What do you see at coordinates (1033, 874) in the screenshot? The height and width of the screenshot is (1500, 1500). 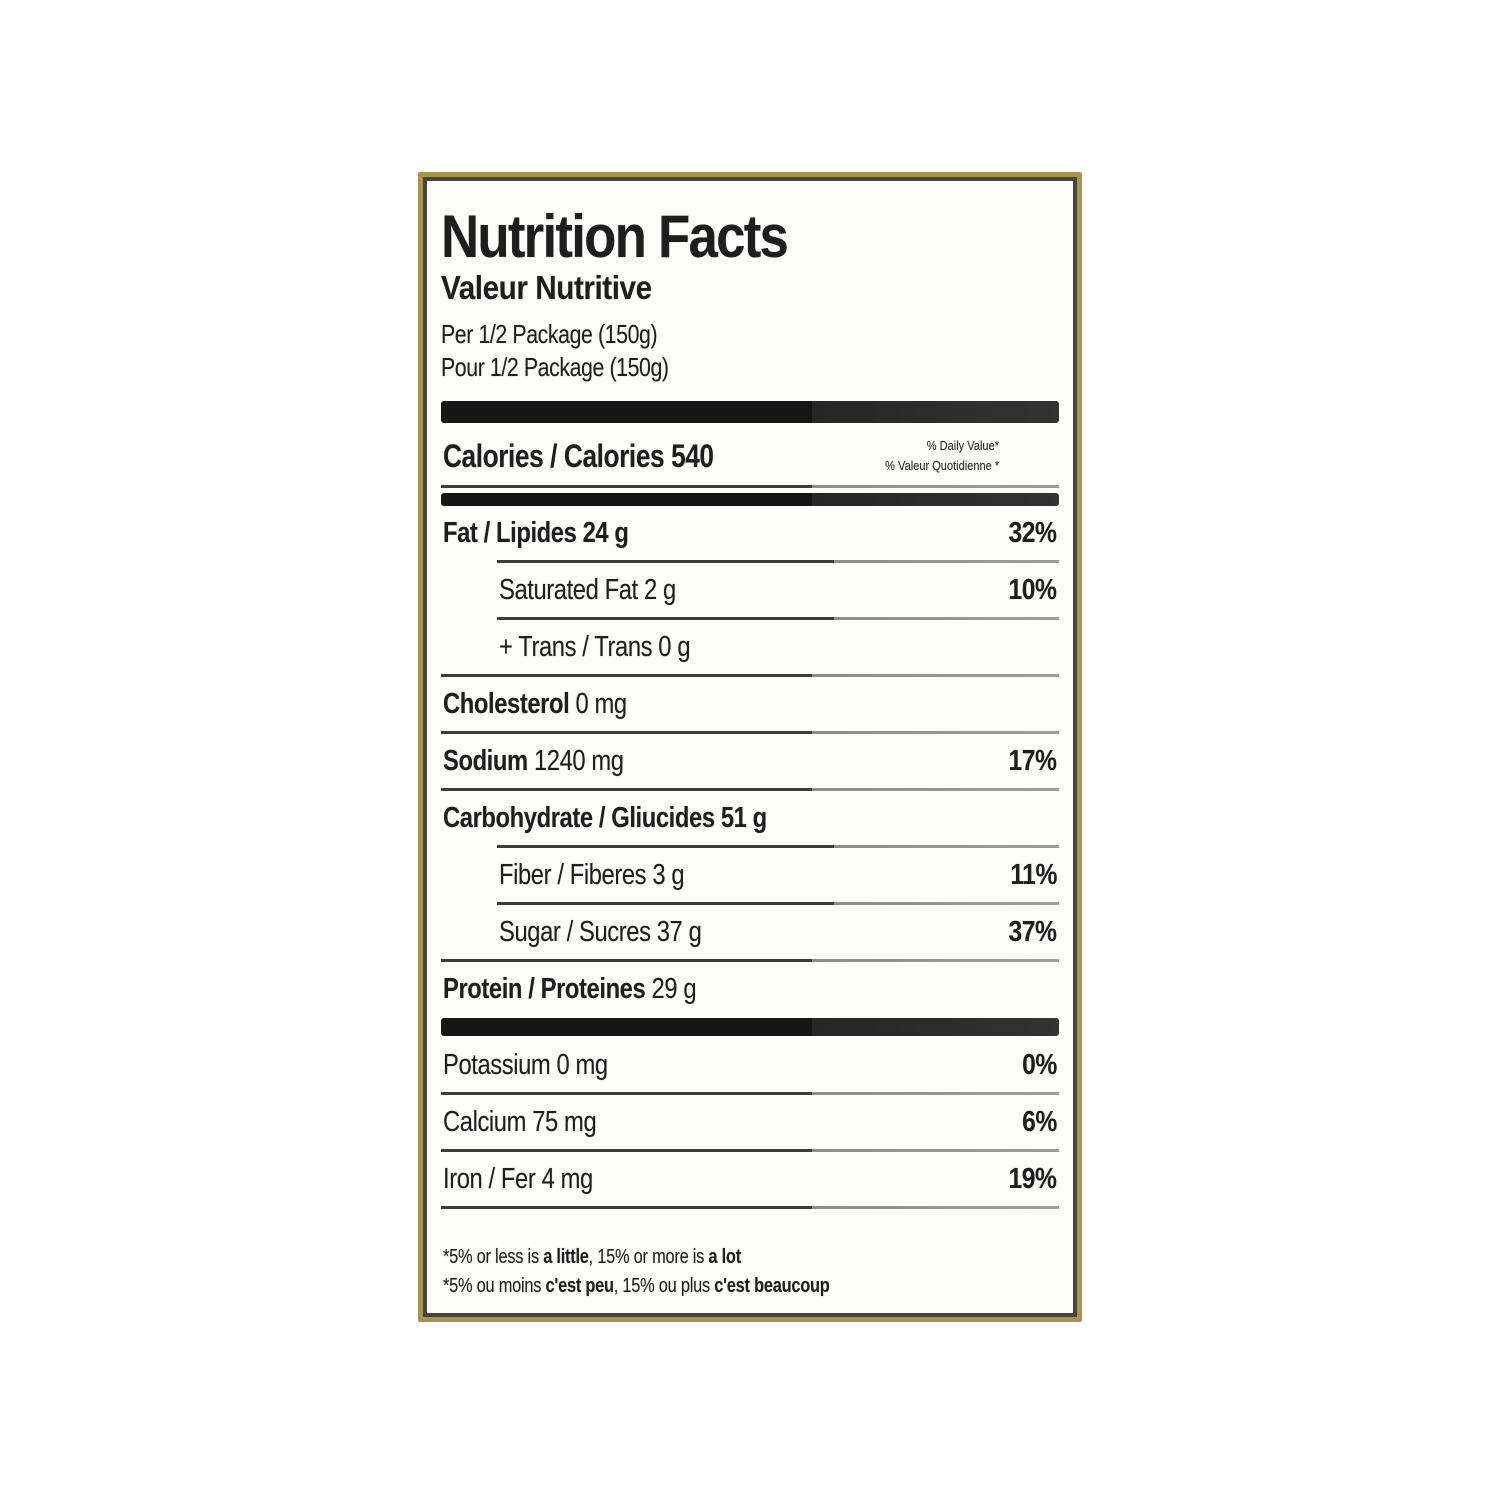 I see `daily-value-percent: 11%` at bounding box center [1033, 874].